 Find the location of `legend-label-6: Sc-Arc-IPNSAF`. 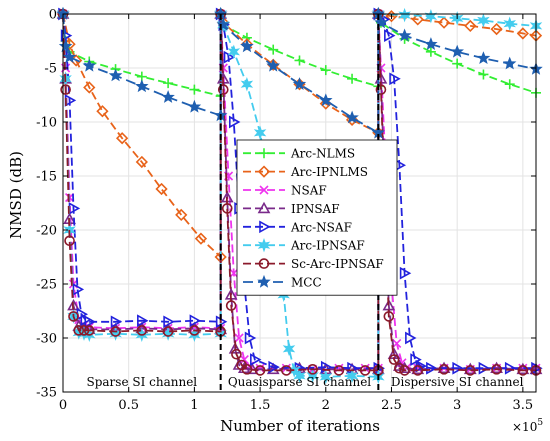

legend-label-6: Sc-Arc-IPNSAF is located at coordinates (337, 264).